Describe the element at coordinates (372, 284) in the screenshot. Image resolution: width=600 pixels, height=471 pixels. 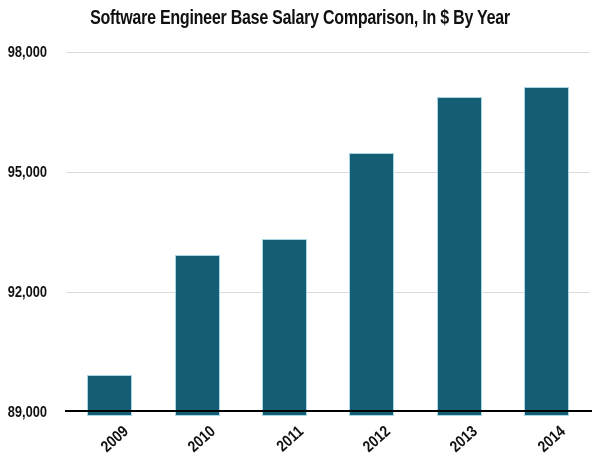
I see `bar-2012` at that location.